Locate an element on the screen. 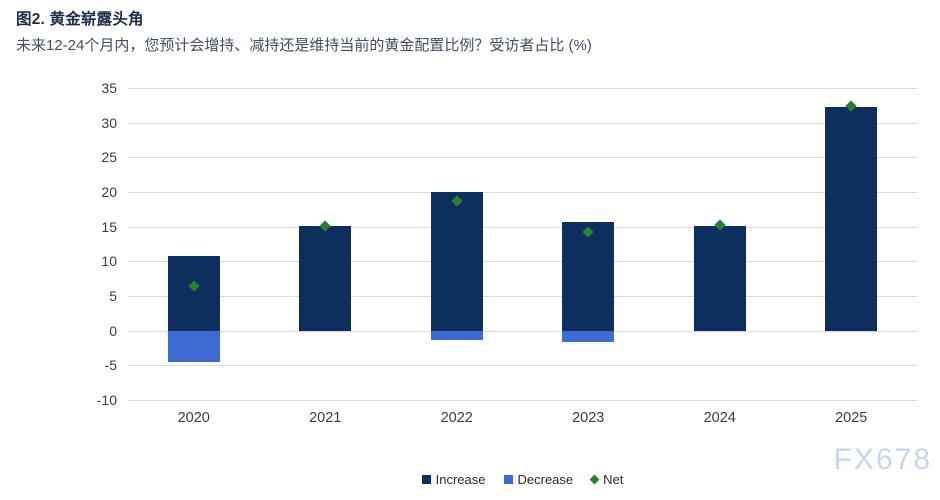 This screenshot has width=940, height=500. chart-legend: Increase Decrease Net is located at coordinates (522, 479).